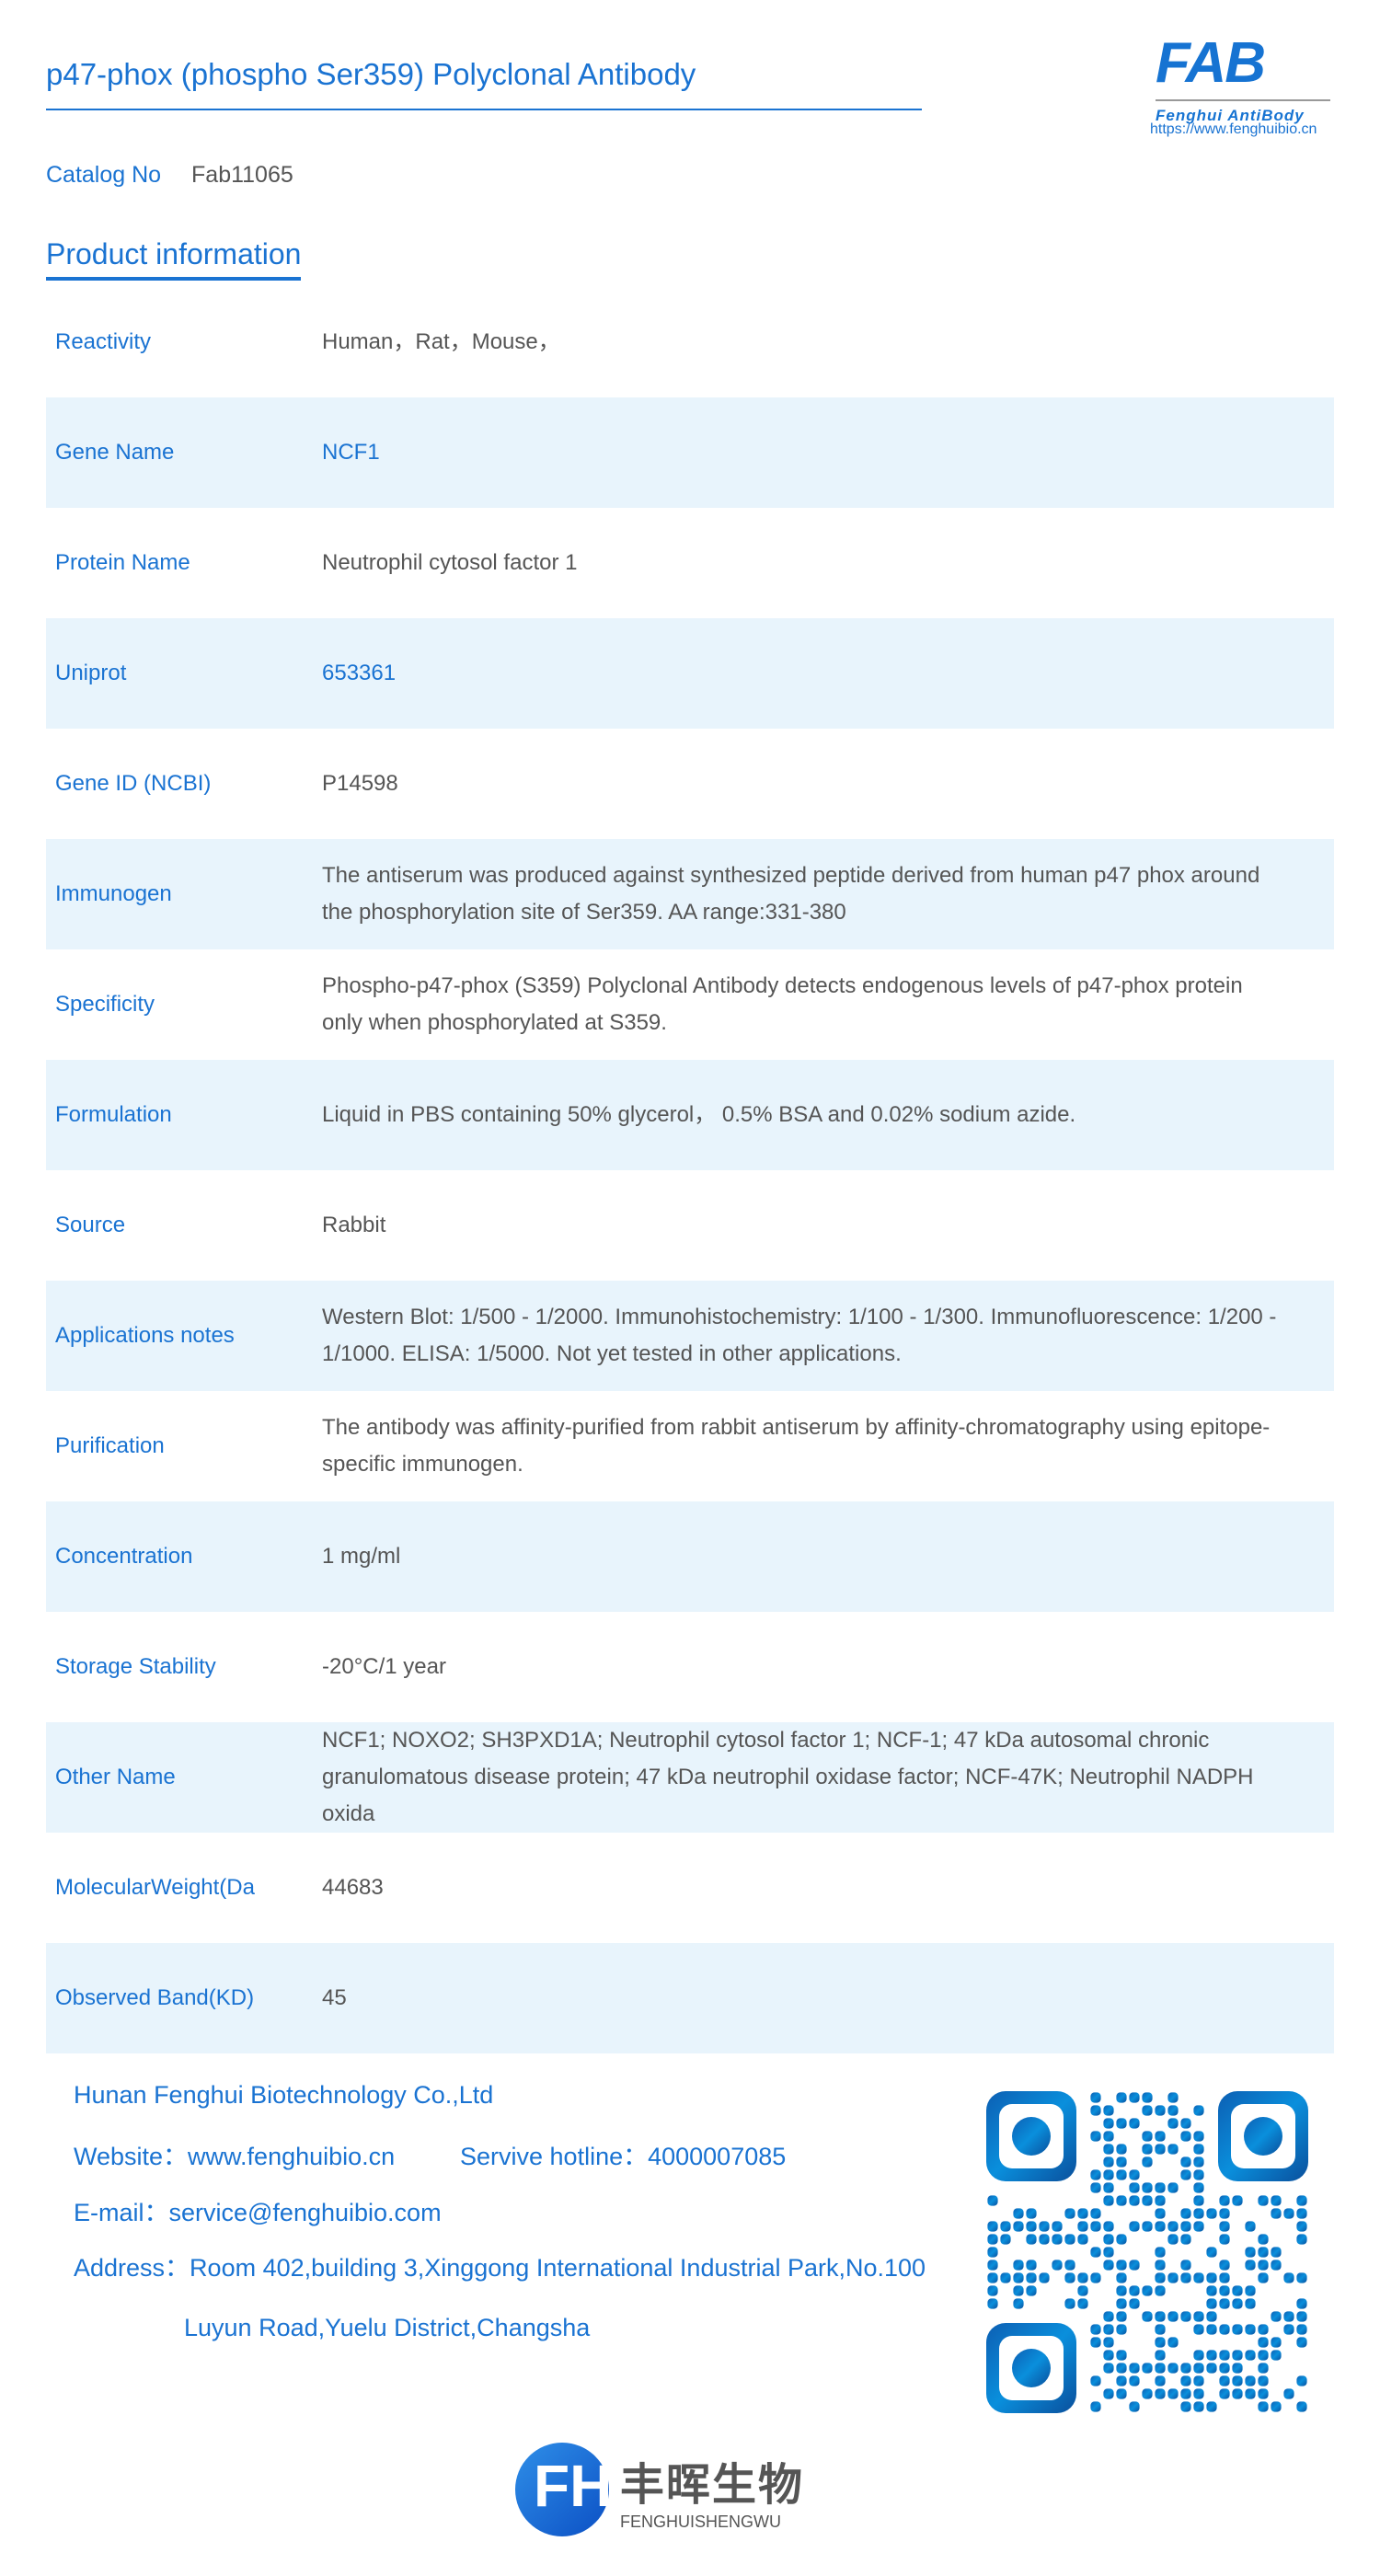 Image resolution: width=1380 pixels, height=2576 pixels. Describe the element at coordinates (104, 175) in the screenshot. I see `catalog-label: Catalog No` at that location.